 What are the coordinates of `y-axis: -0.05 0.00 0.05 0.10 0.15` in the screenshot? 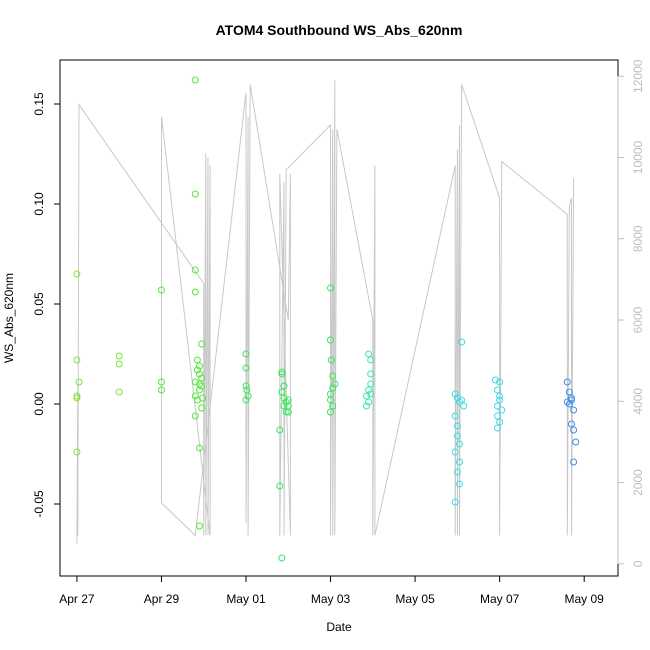 It's located at (46, 305).